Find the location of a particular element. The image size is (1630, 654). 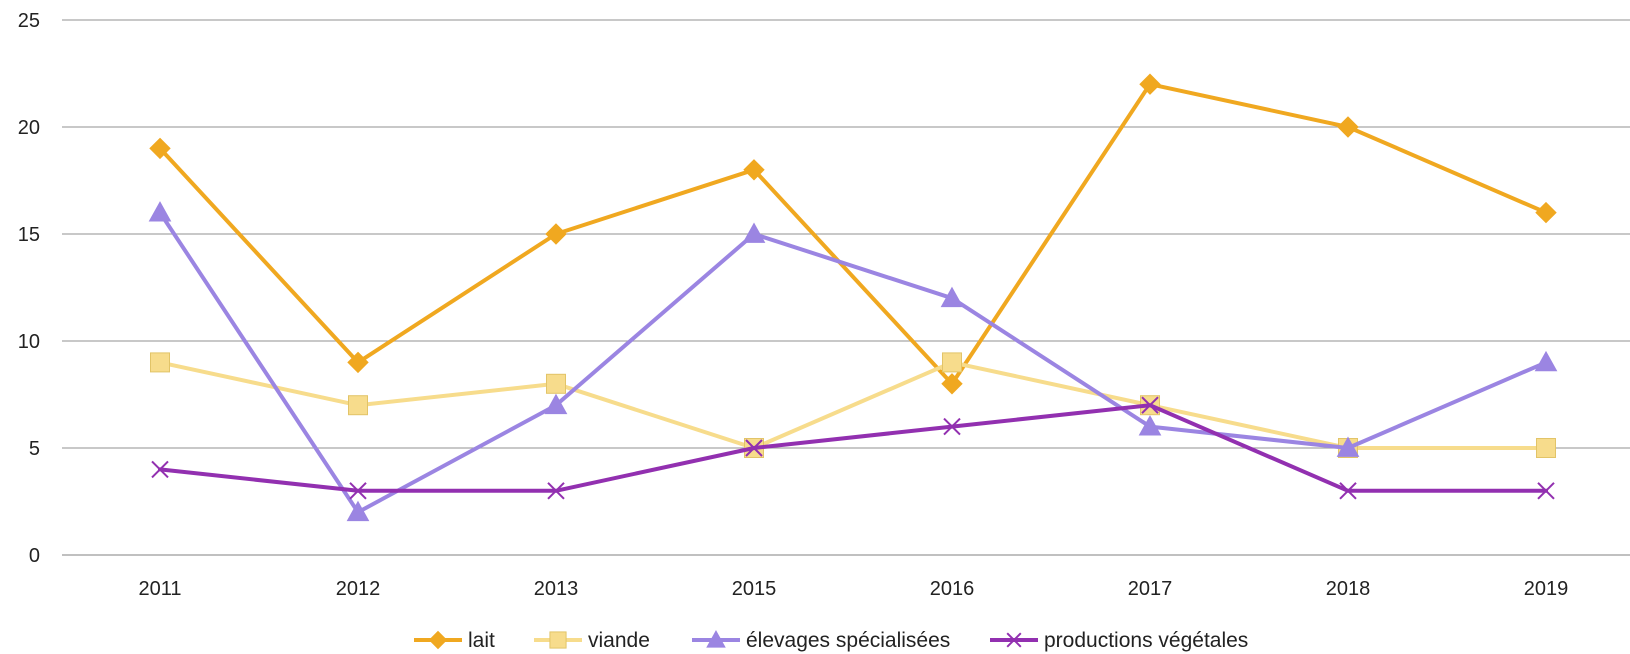

y-tick-label: 20 is located at coordinates (29, 128).